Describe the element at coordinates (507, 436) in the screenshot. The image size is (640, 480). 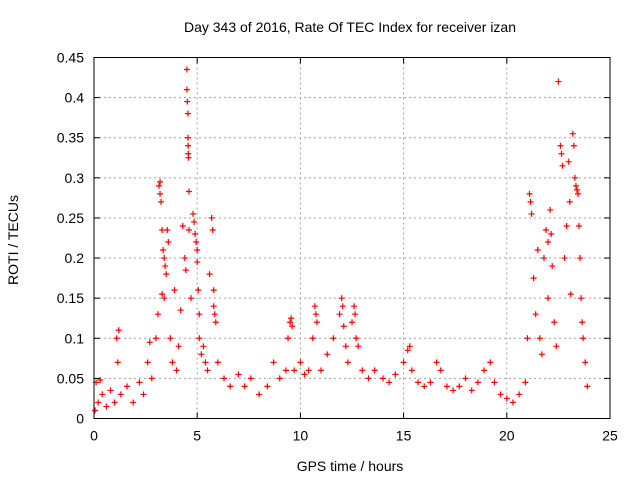
I see `x-tick-label: 20` at that location.